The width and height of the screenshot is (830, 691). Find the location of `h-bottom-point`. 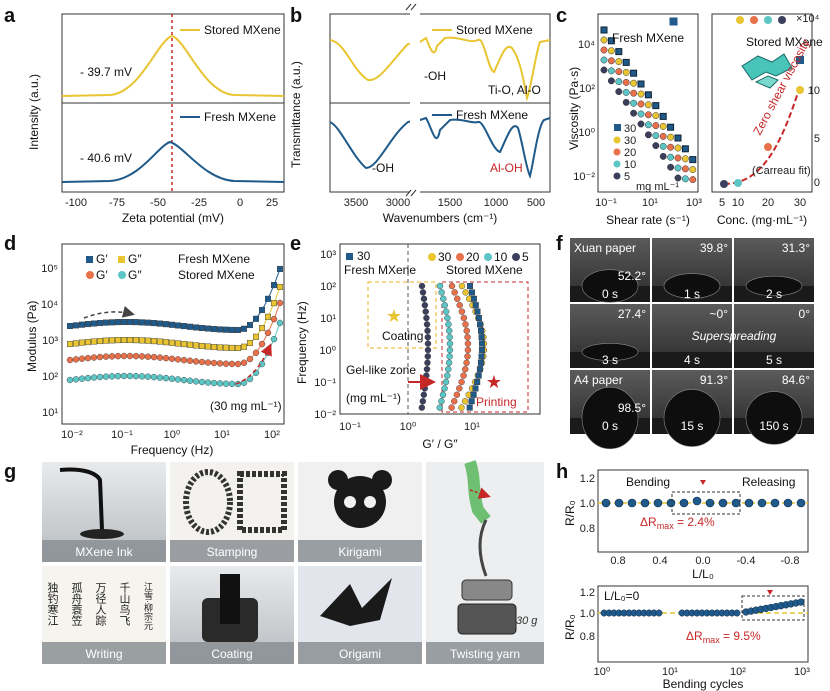

h-bottom-point is located at coordinates (659, 613).